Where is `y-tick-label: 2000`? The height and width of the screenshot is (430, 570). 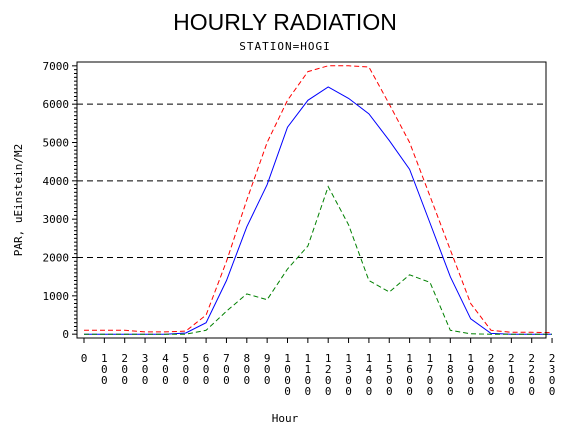
y-tick-label: 2000 is located at coordinates (56, 258).